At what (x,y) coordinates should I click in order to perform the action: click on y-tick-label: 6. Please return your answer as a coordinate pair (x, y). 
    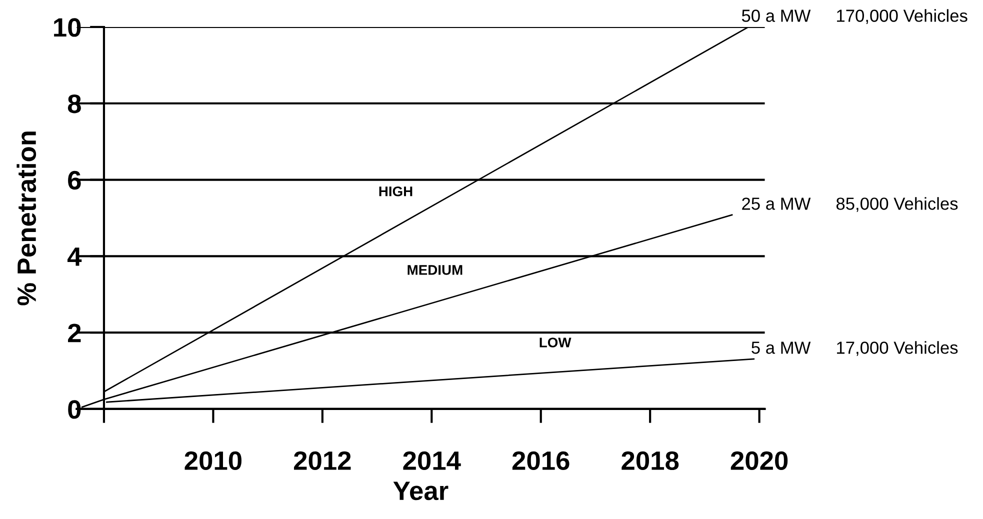
    Looking at the image, I should click on (74, 180).